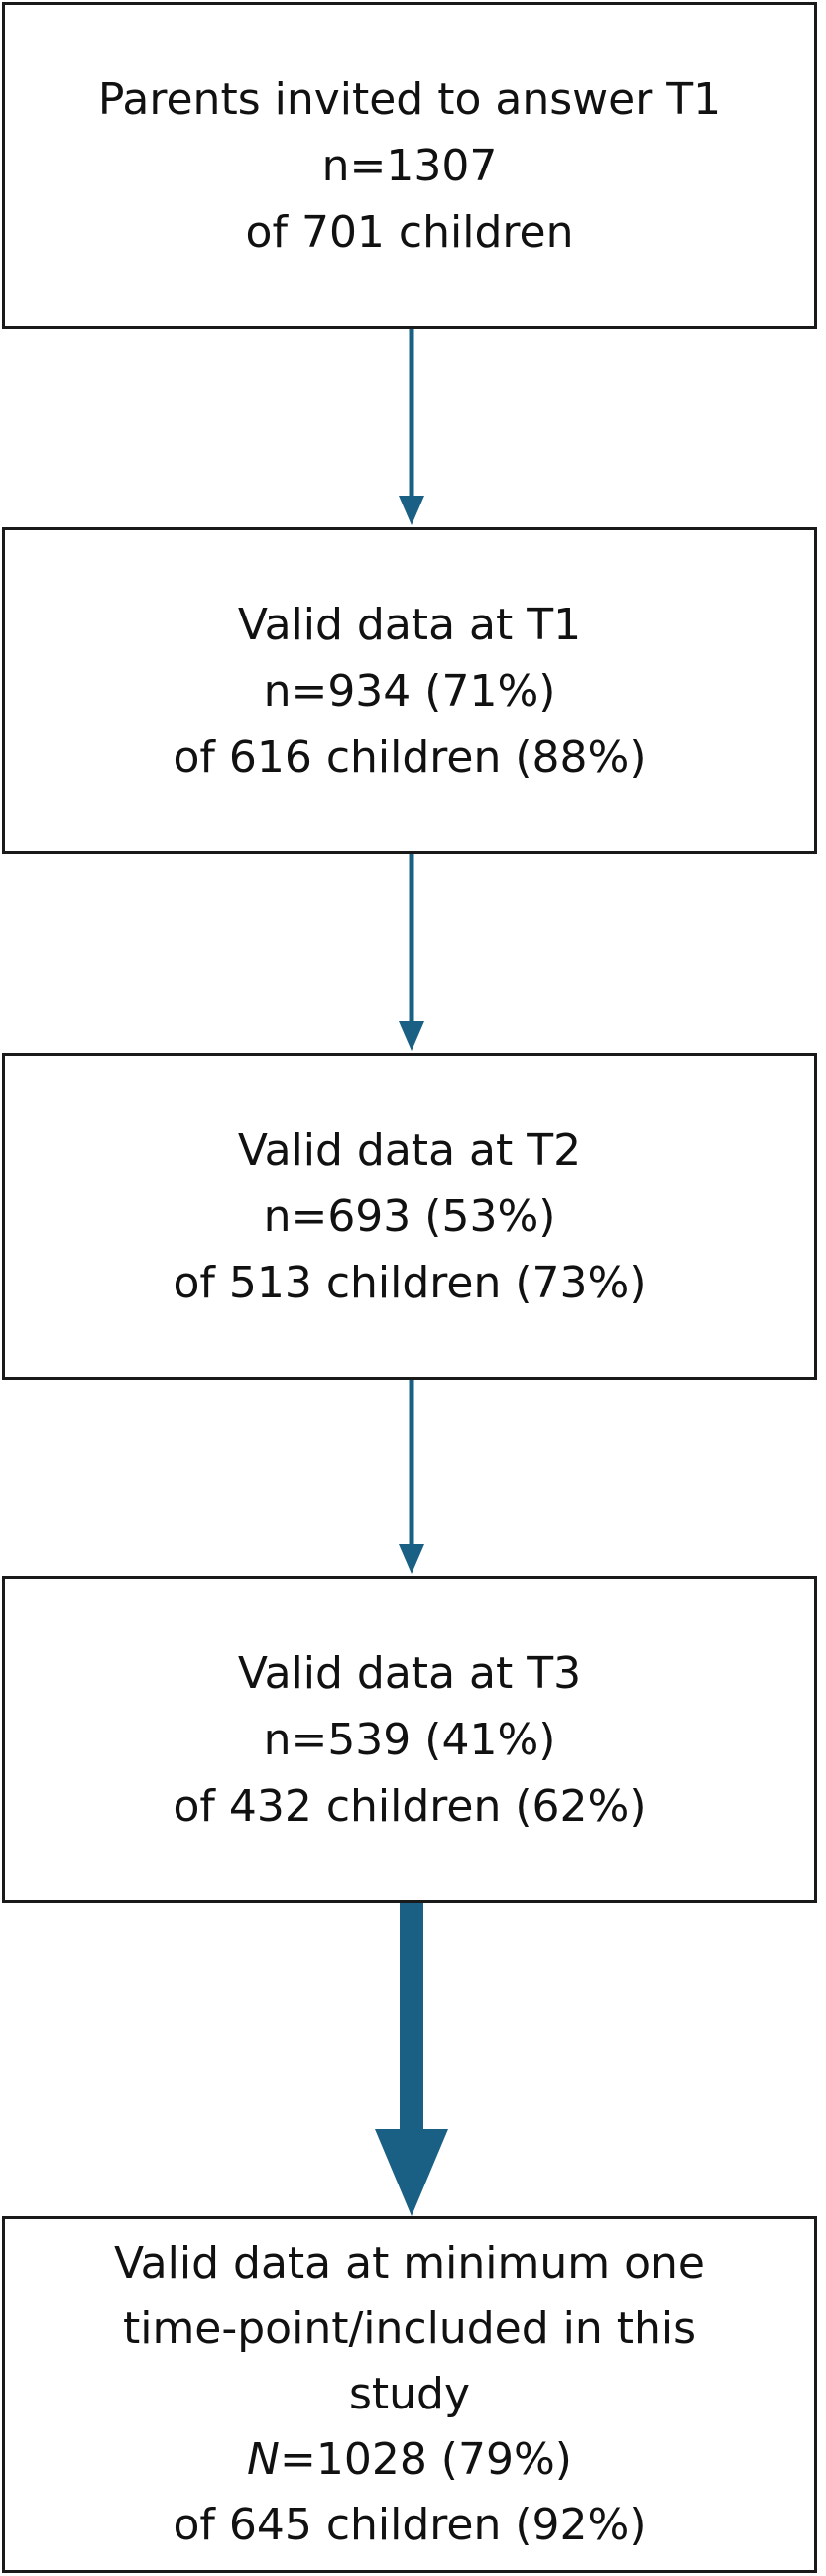 The image size is (826, 2576). I want to click on n-symbol: N, so click(263, 2459).